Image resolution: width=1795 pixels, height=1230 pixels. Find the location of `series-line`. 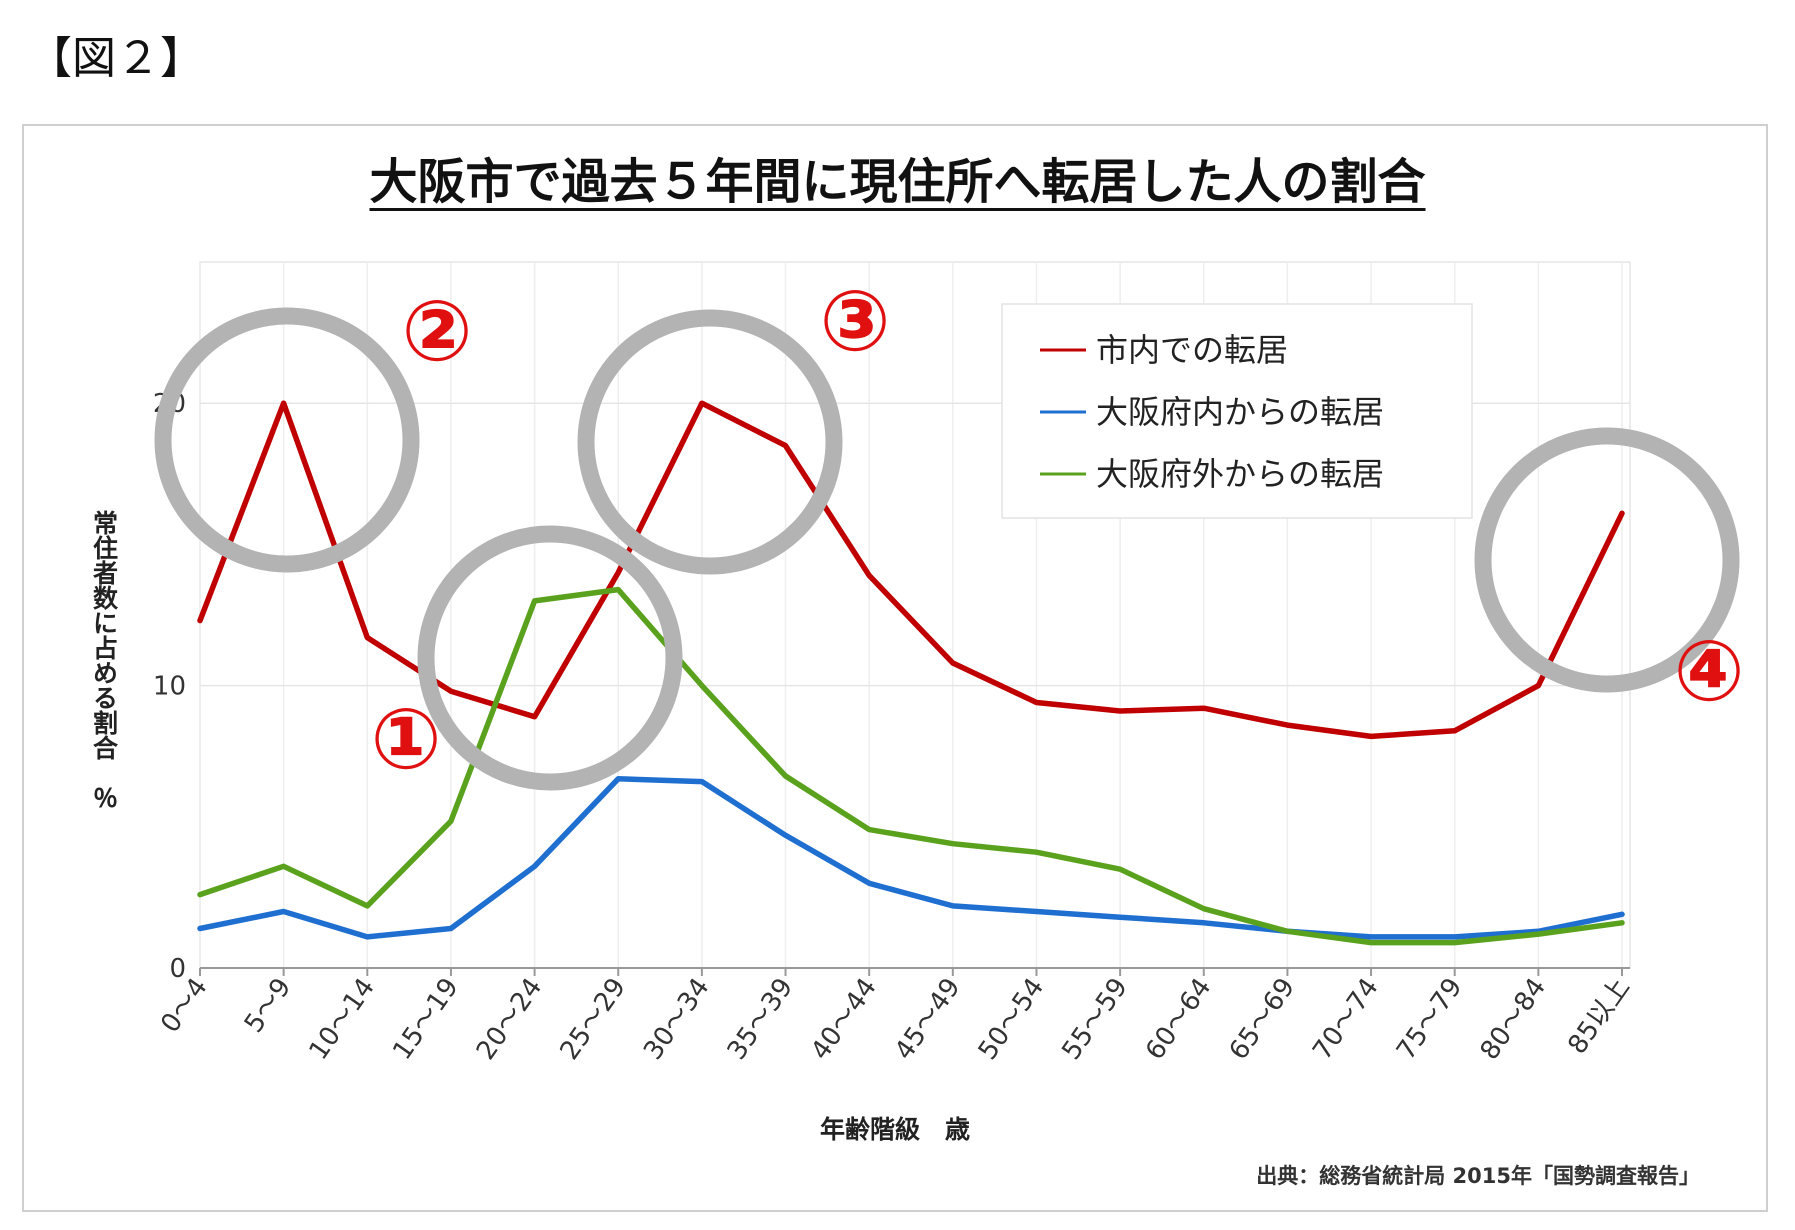

series-line is located at coordinates (911, 858).